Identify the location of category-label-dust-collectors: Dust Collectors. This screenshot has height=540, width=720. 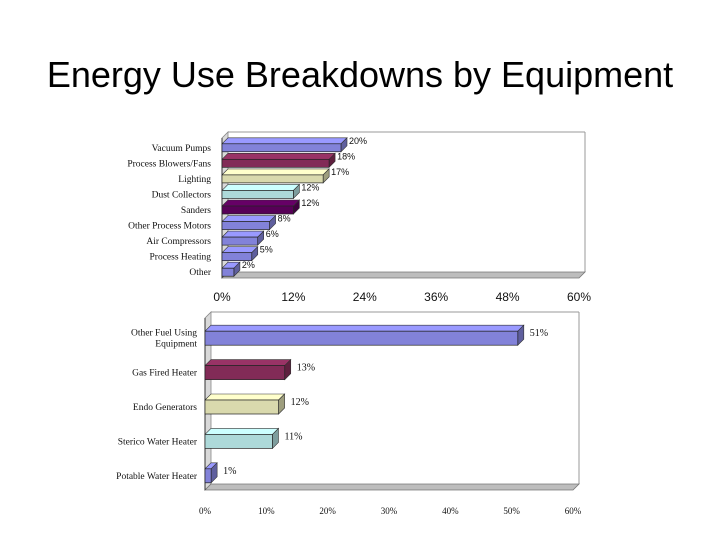
(182, 195).